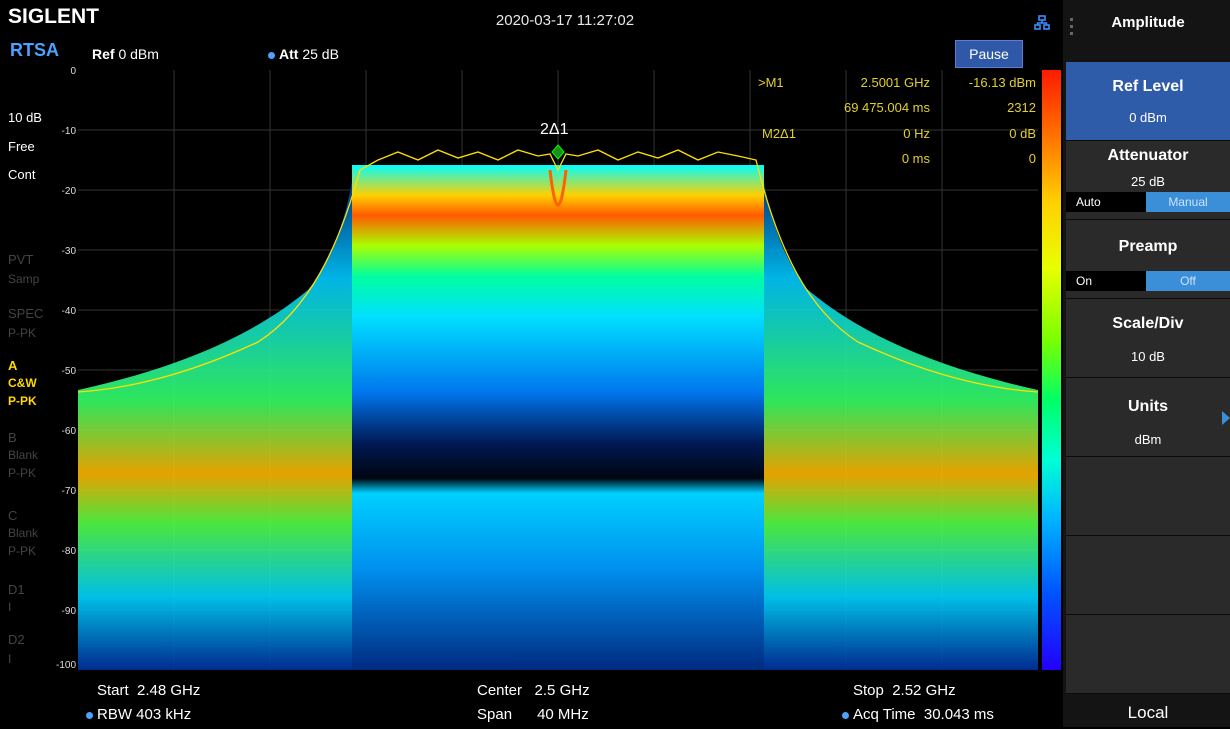  I want to click on y-tick: -20, so click(68, 191).